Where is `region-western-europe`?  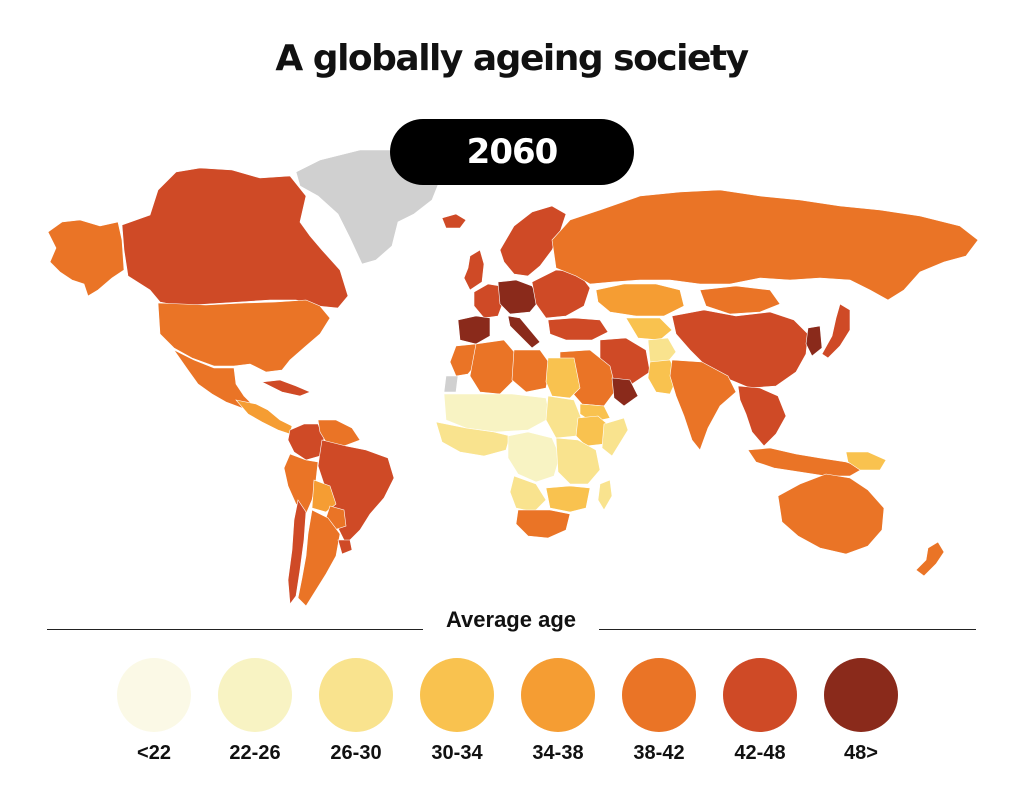 region-western-europe is located at coordinates (489, 301).